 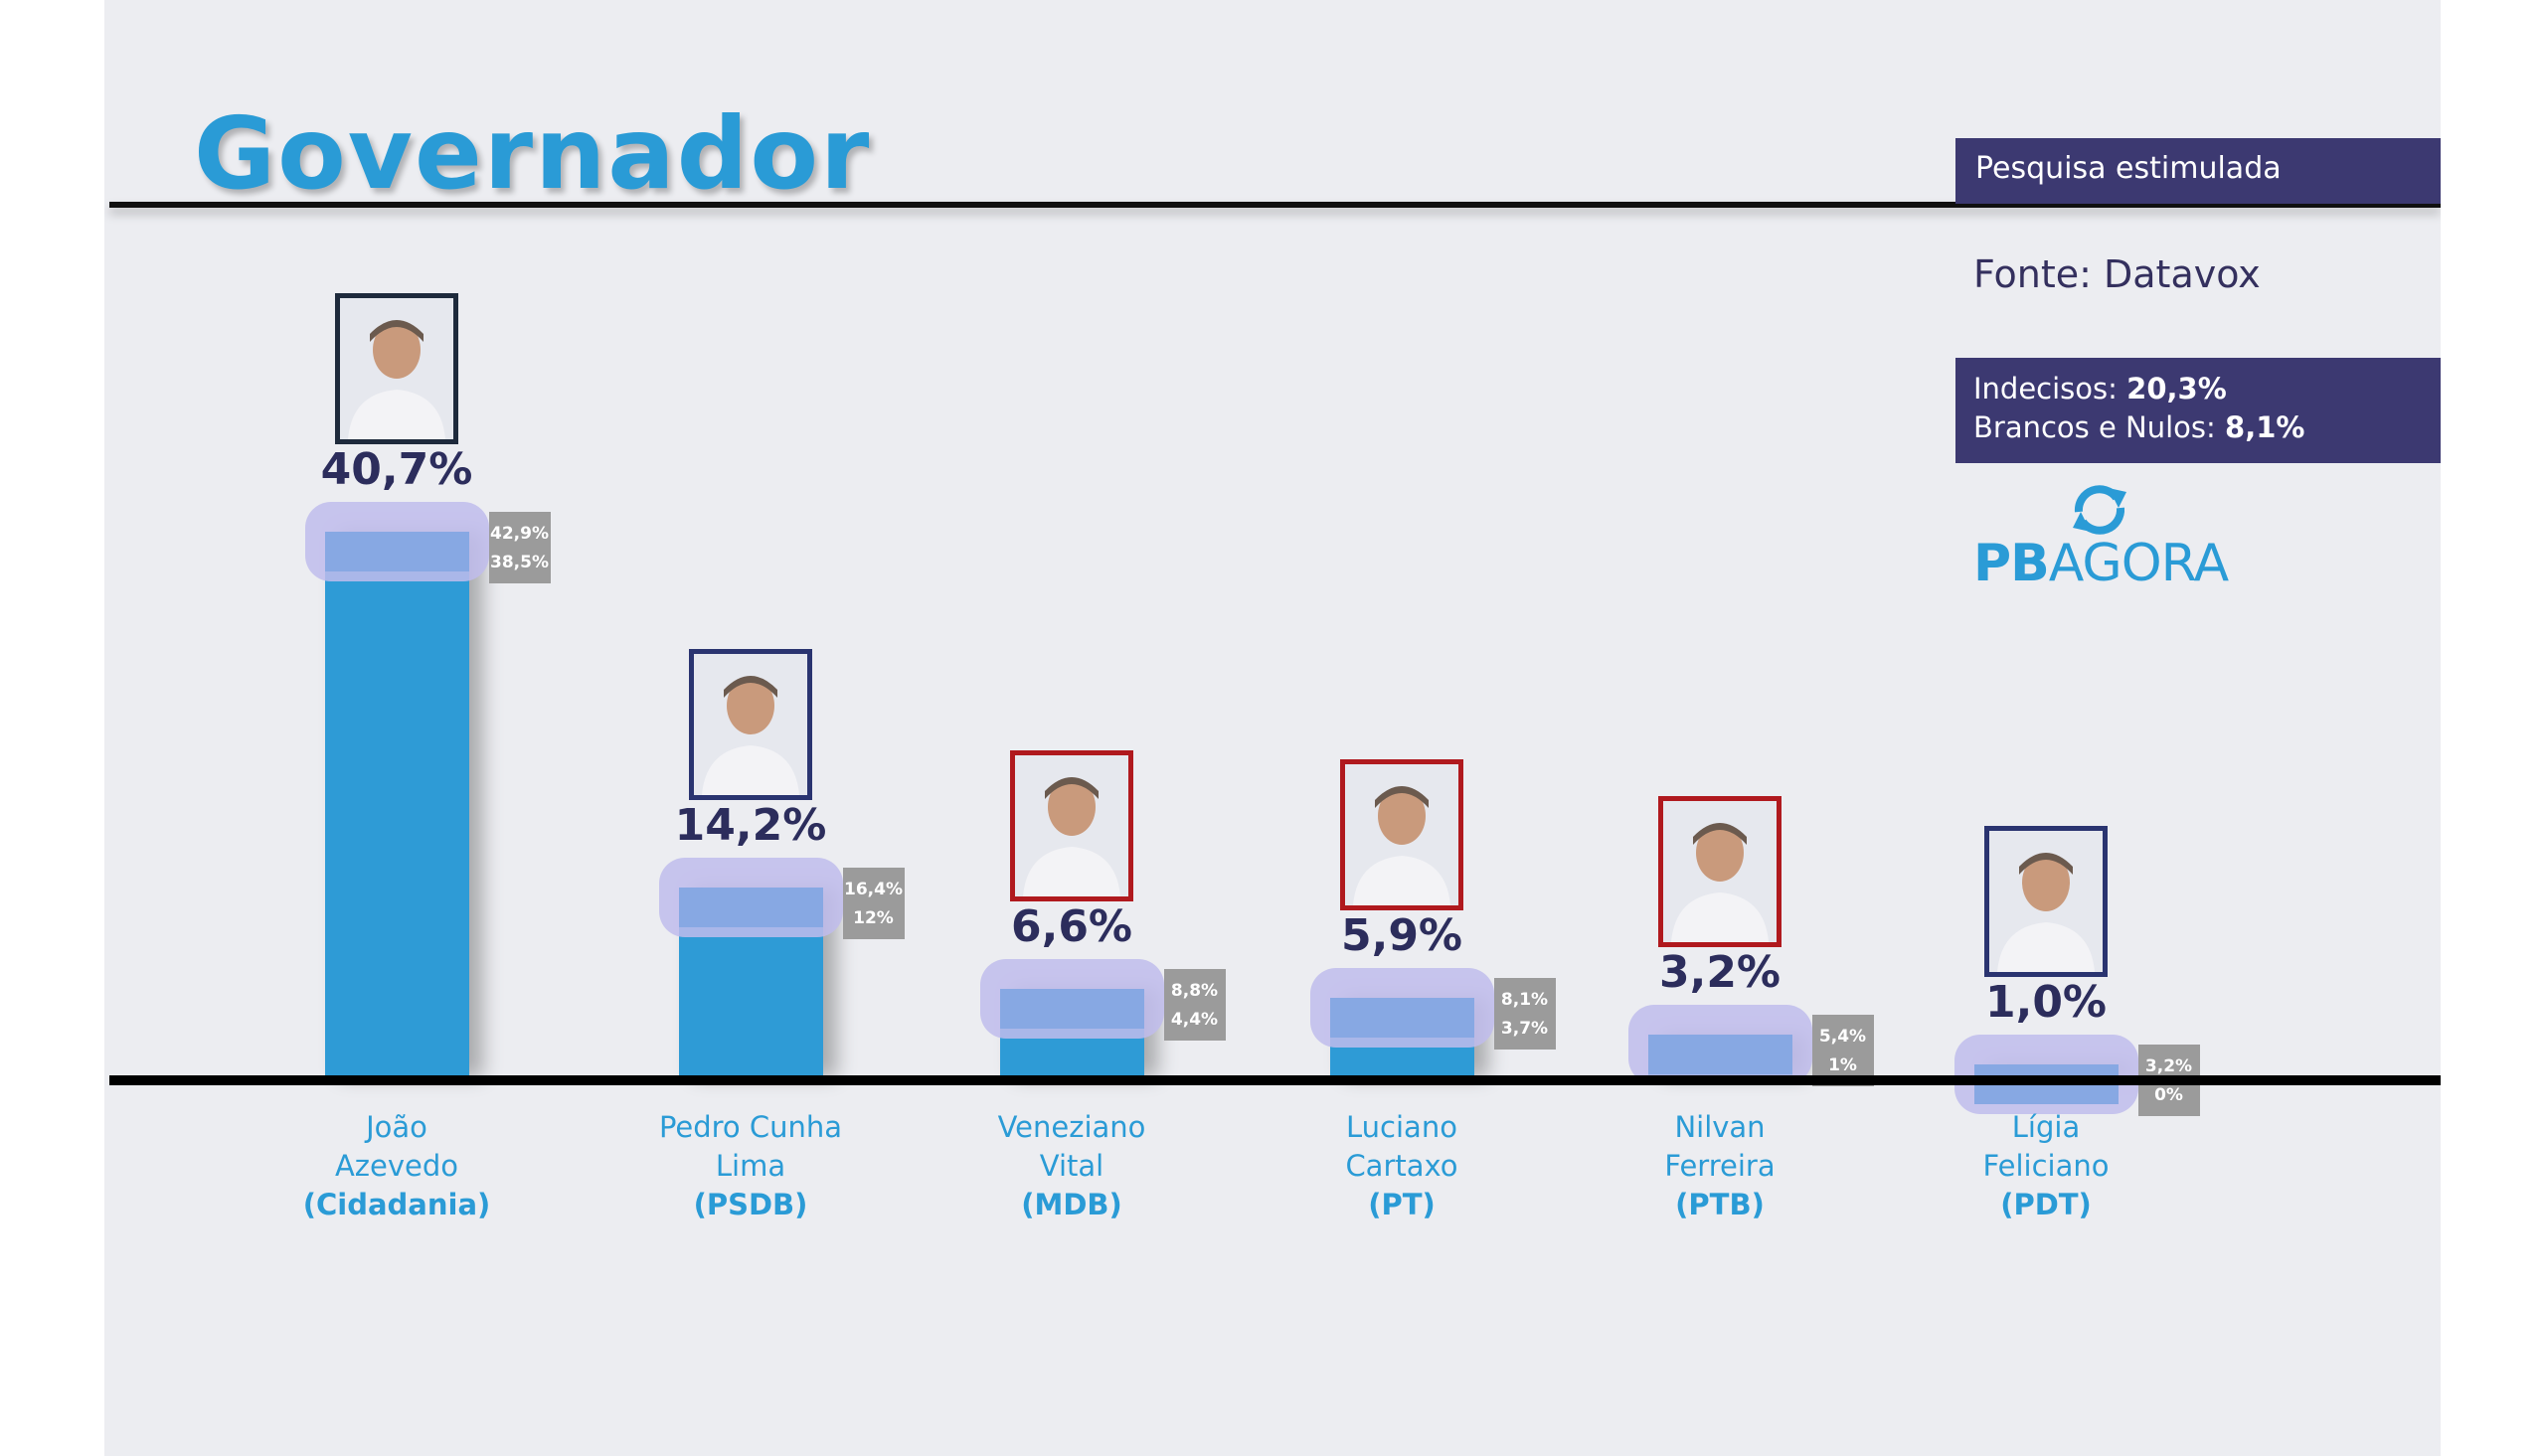 What do you see at coordinates (2168, 1065) in the screenshot?
I see `upper-bound-label: 3,2%` at bounding box center [2168, 1065].